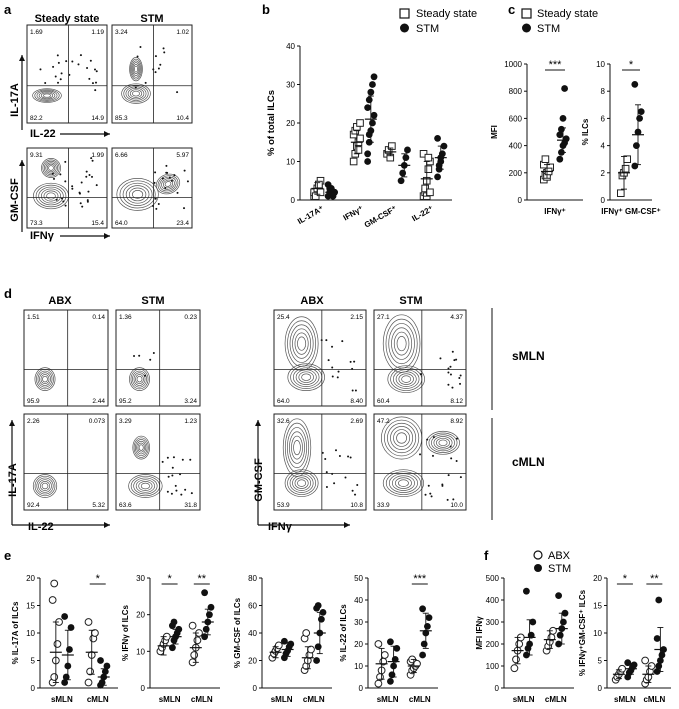 This screenshot has height=709, width=679. Describe the element at coordinates (427, 29) in the screenshot. I see `legend-bc-filled-label: STM` at that location.